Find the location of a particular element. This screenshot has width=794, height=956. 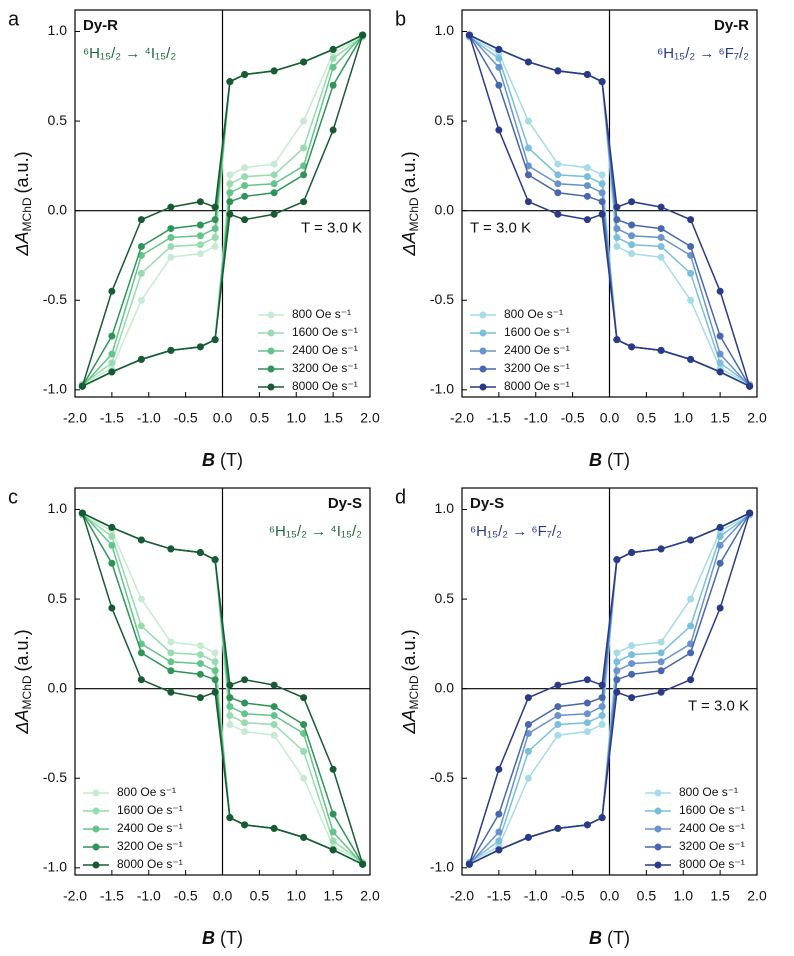

y-axis-subscript: MChD is located at coordinates (27, 692).